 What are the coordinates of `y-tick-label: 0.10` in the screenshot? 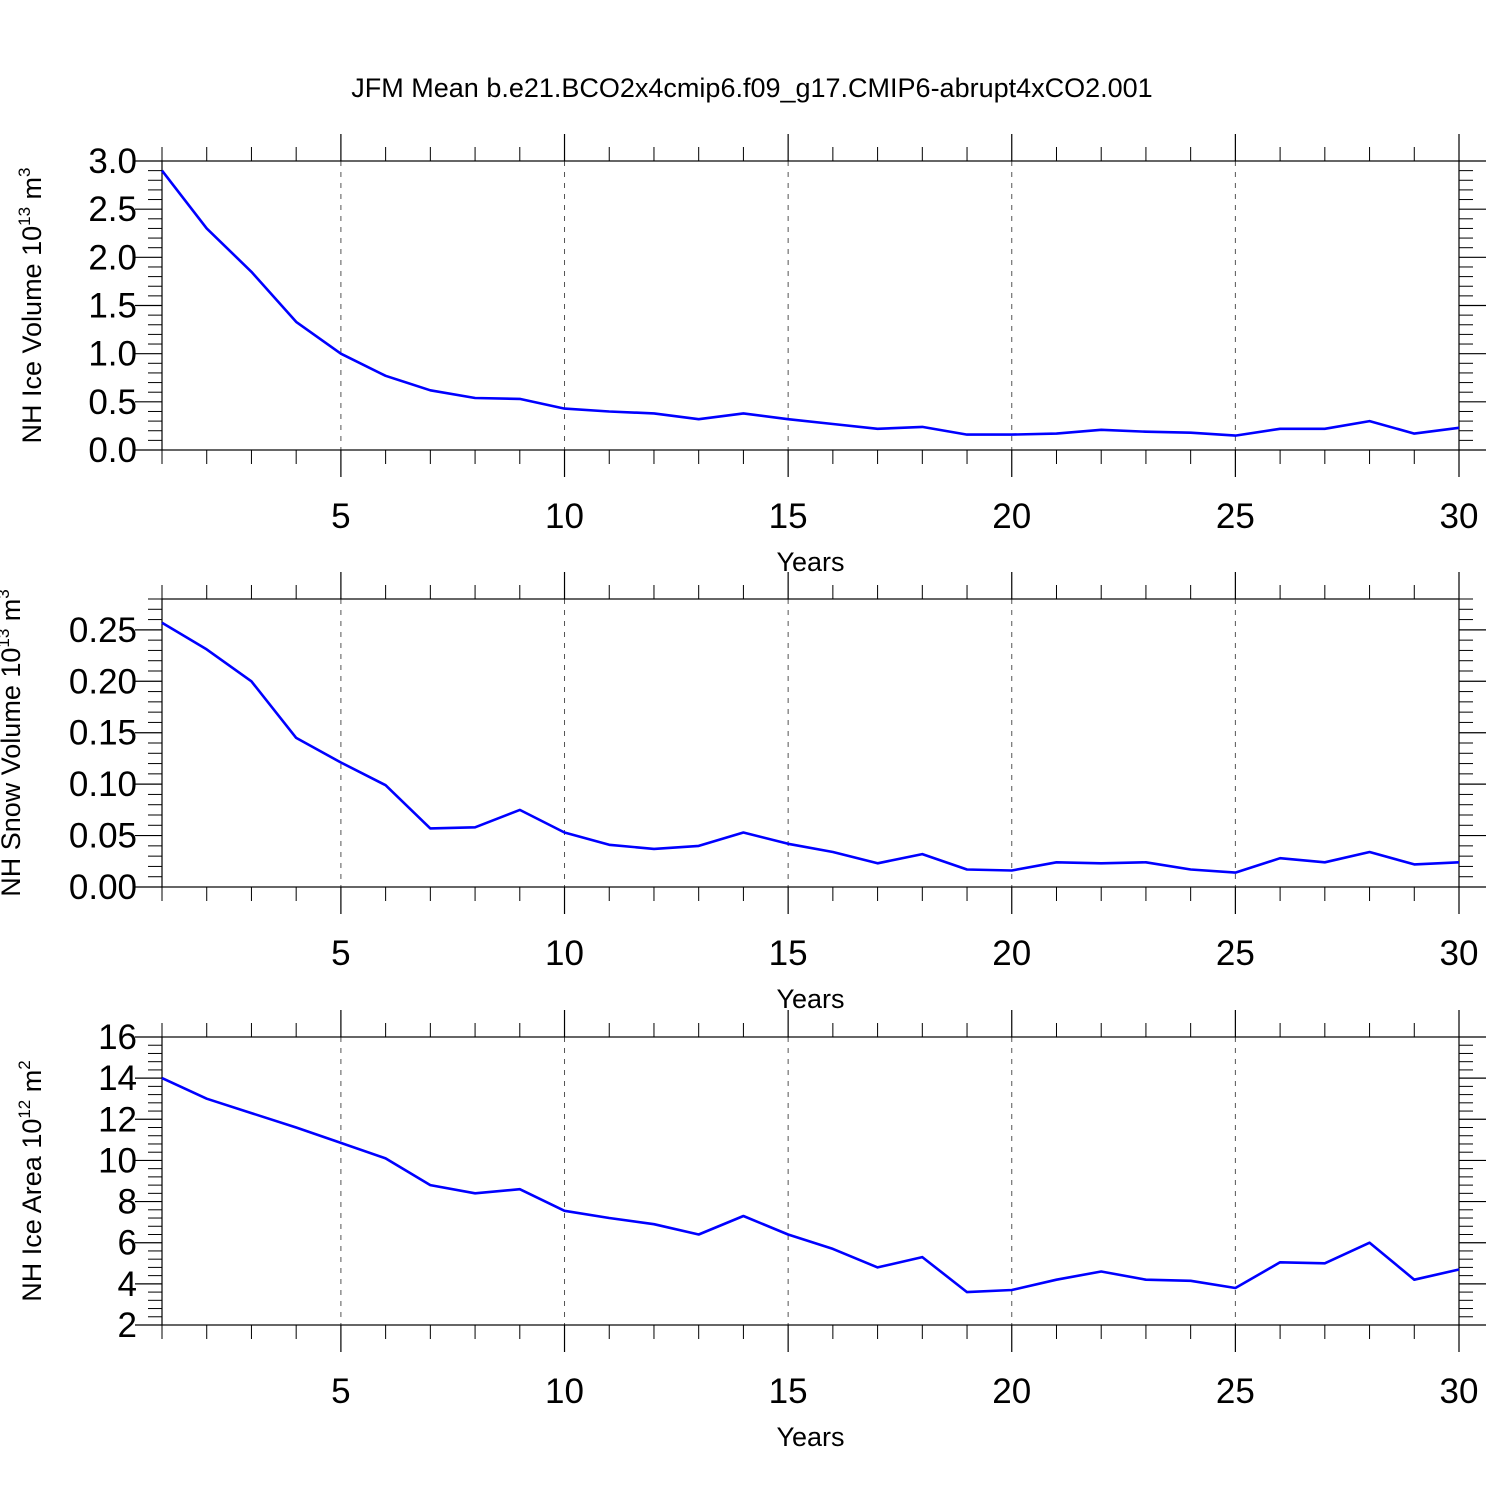 It's located at (103, 784).